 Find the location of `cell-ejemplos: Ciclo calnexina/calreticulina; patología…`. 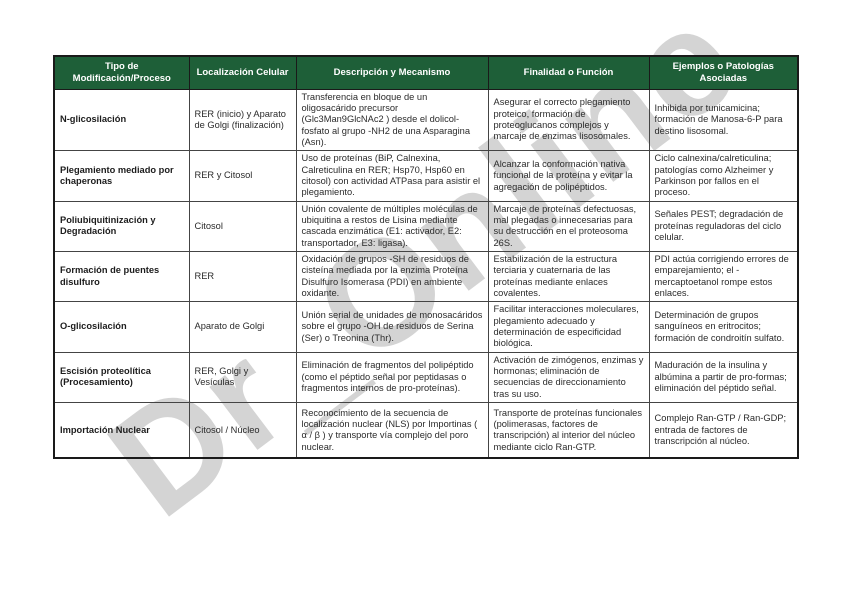

cell-ejemplos: Ciclo calnexina/calreticulina; patología… is located at coordinates (723, 176).